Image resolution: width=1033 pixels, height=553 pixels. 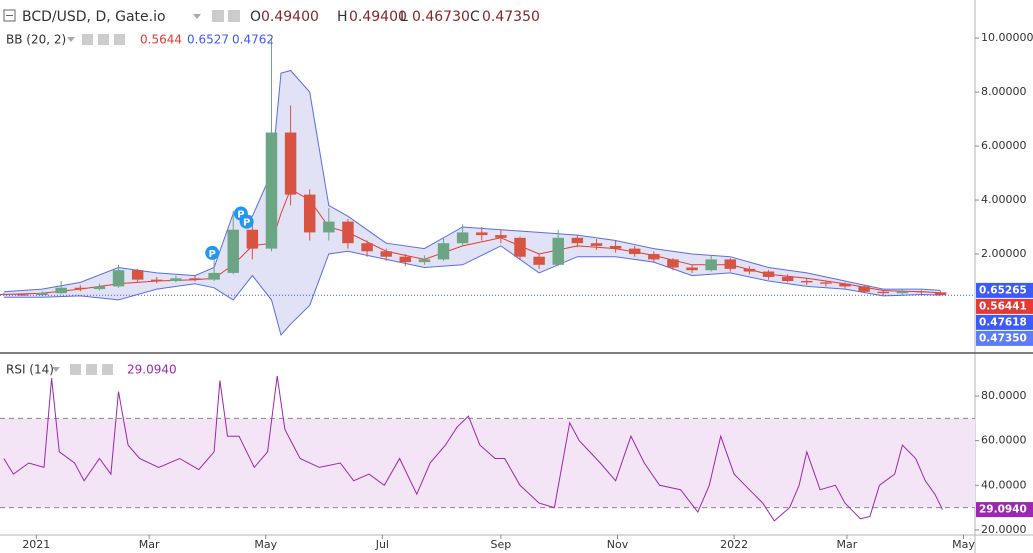 What do you see at coordinates (208, 40) in the screenshot?
I see `indicator-value: 0.6527` at bounding box center [208, 40].